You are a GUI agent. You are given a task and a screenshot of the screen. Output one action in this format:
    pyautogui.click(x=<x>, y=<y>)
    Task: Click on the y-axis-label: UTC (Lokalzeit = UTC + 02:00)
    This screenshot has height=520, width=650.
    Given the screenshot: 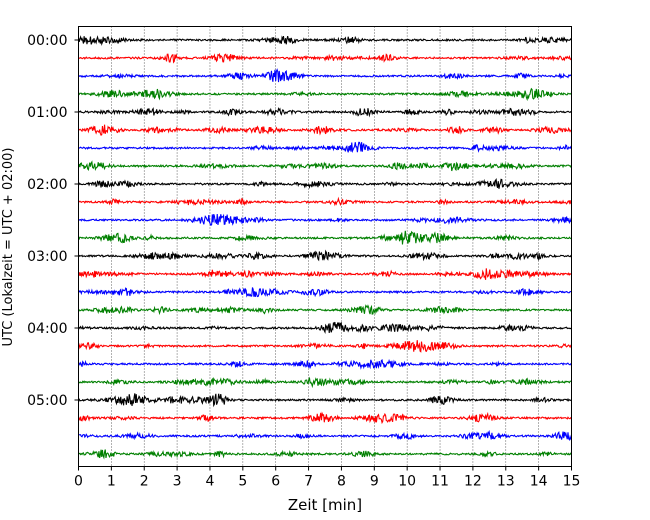 What is the action you would take?
    pyautogui.click(x=8, y=247)
    